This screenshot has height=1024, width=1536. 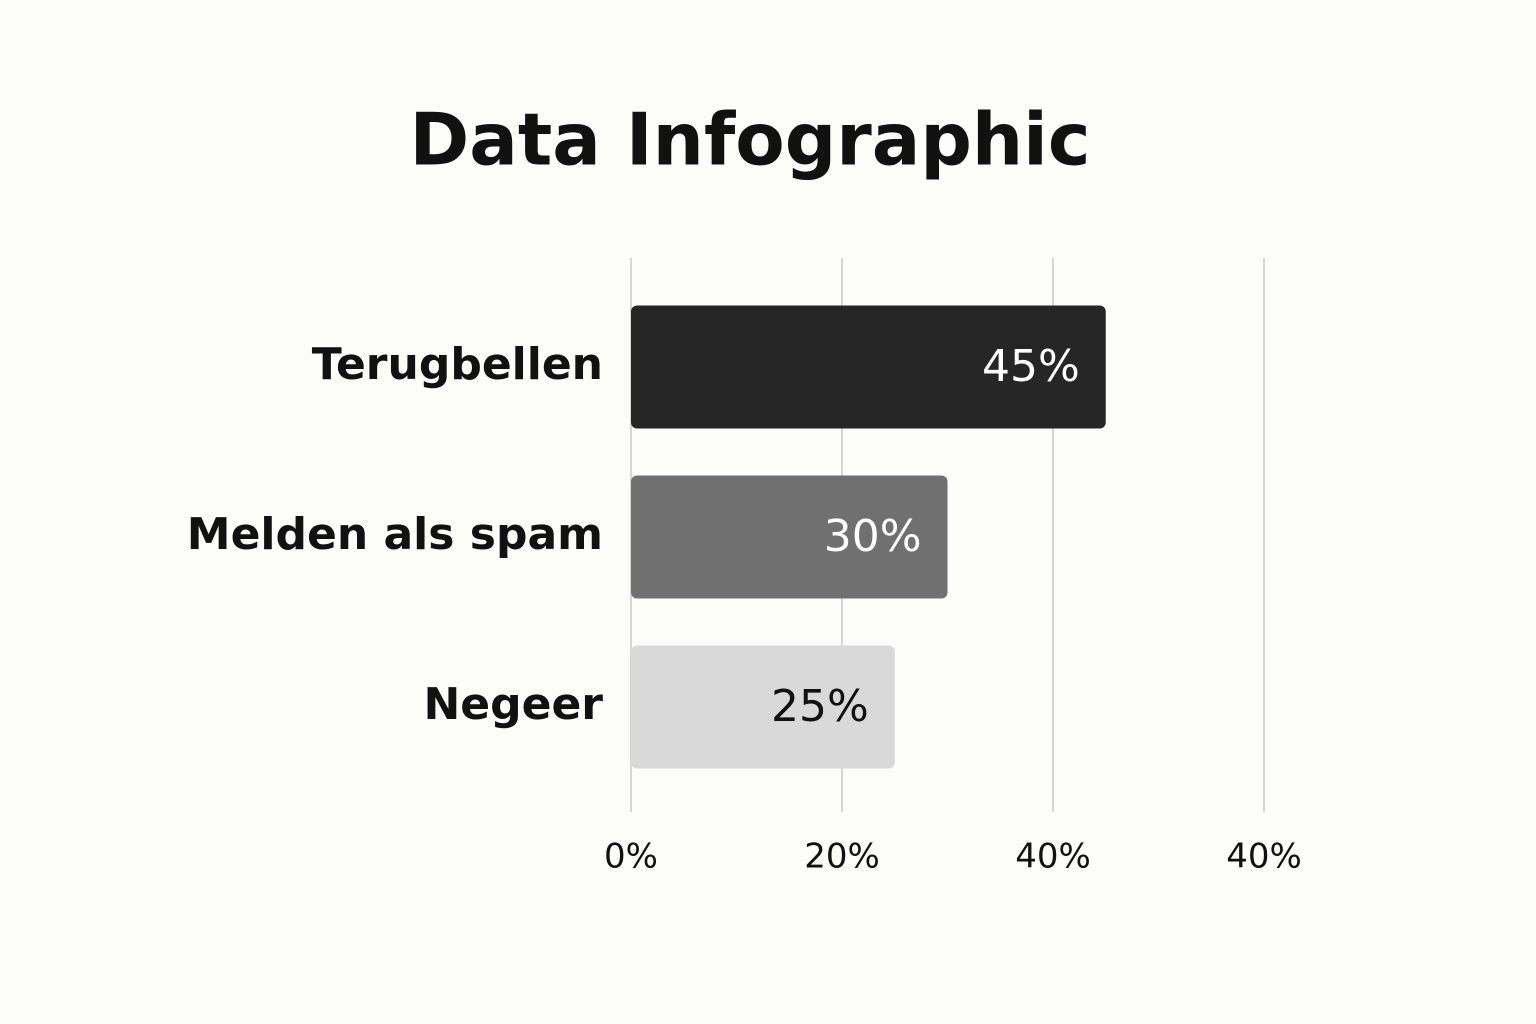 What do you see at coordinates (873, 536) in the screenshot?
I see `value-label: 30%` at bounding box center [873, 536].